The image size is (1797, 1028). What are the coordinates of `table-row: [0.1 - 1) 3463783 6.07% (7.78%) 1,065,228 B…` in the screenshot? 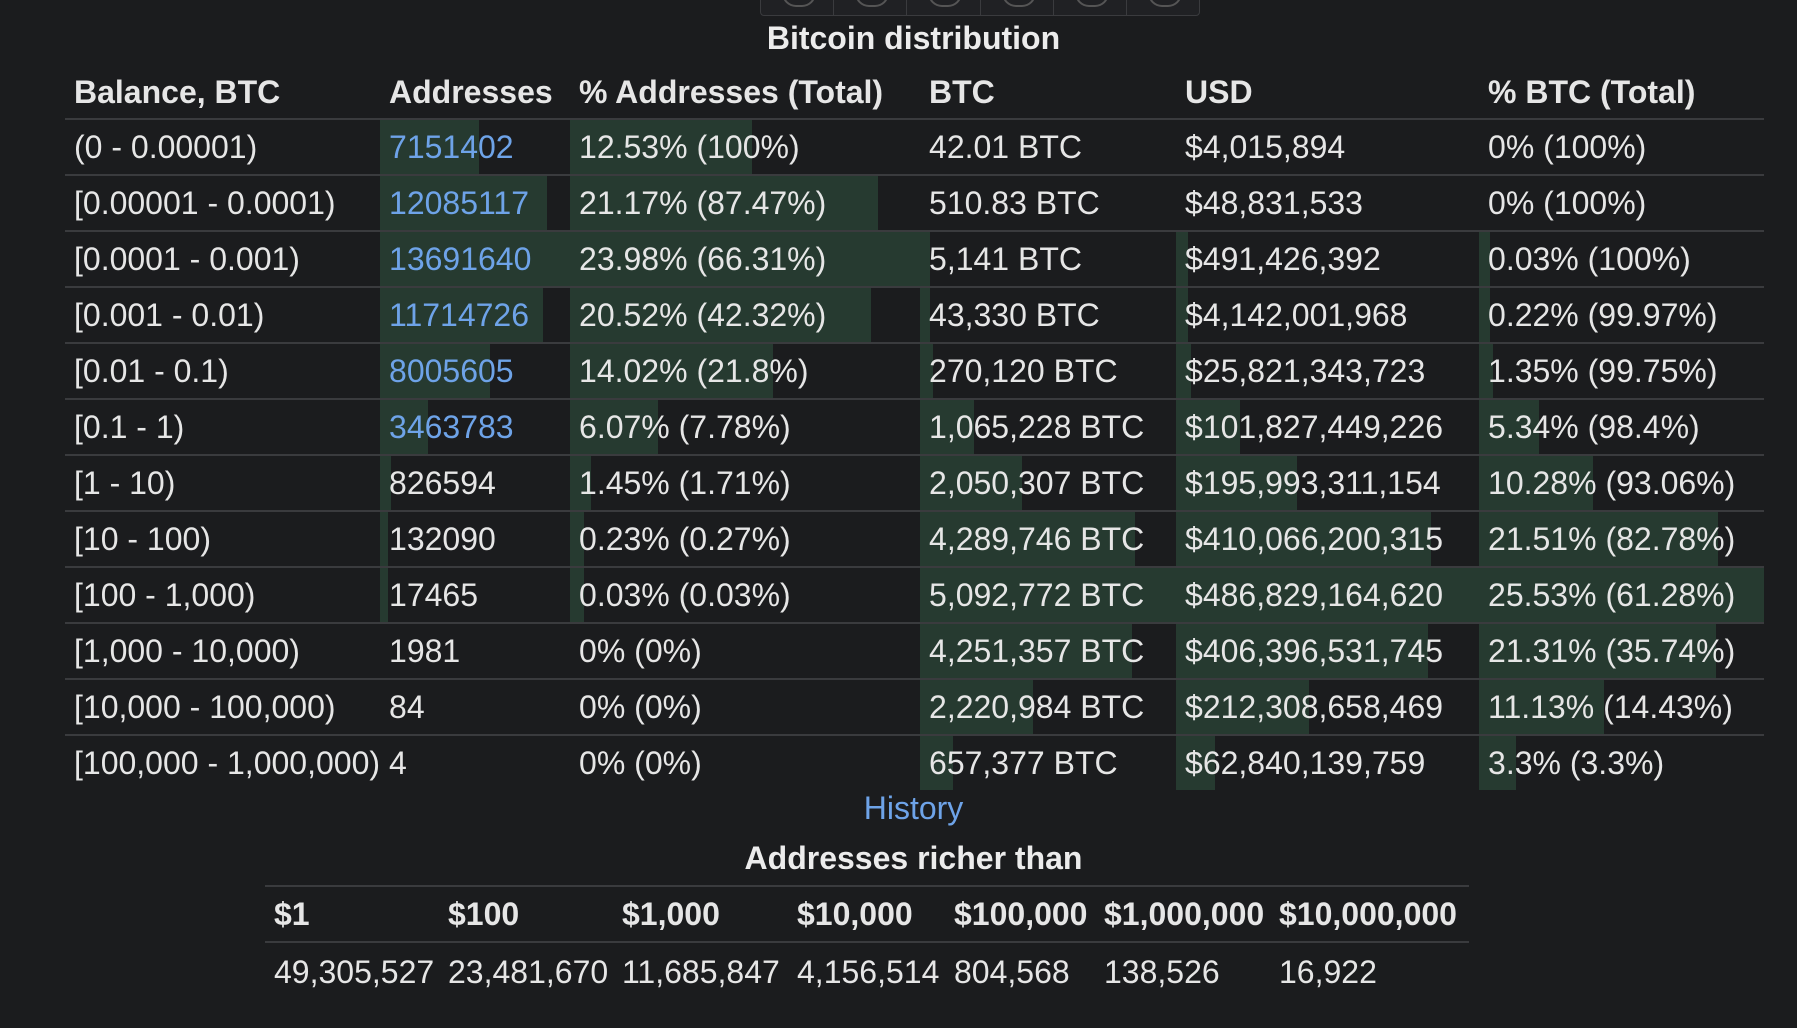 It's located at (914, 427).